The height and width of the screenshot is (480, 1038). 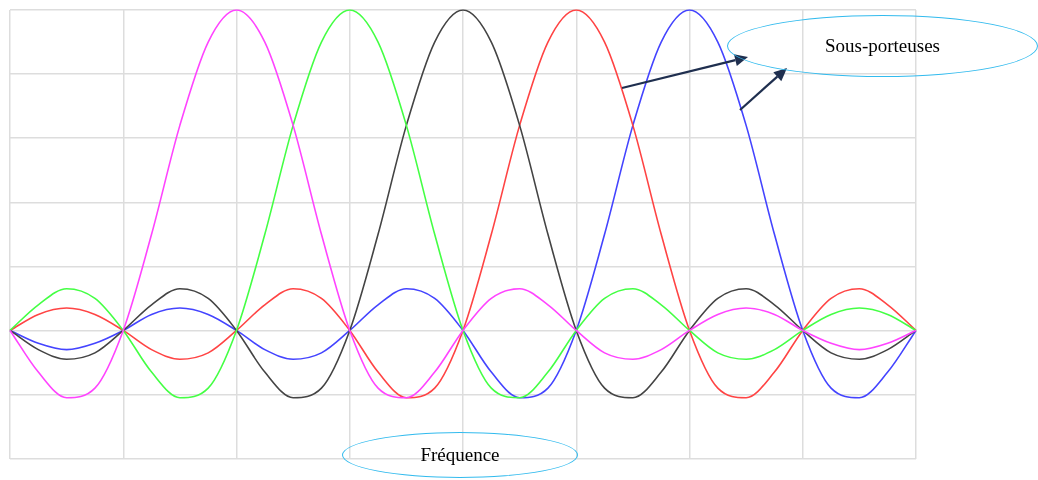 What do you see at coordinates (460, 455) in the screenshot?
I see `text: Fréquence` at bounding box center [460, 455].